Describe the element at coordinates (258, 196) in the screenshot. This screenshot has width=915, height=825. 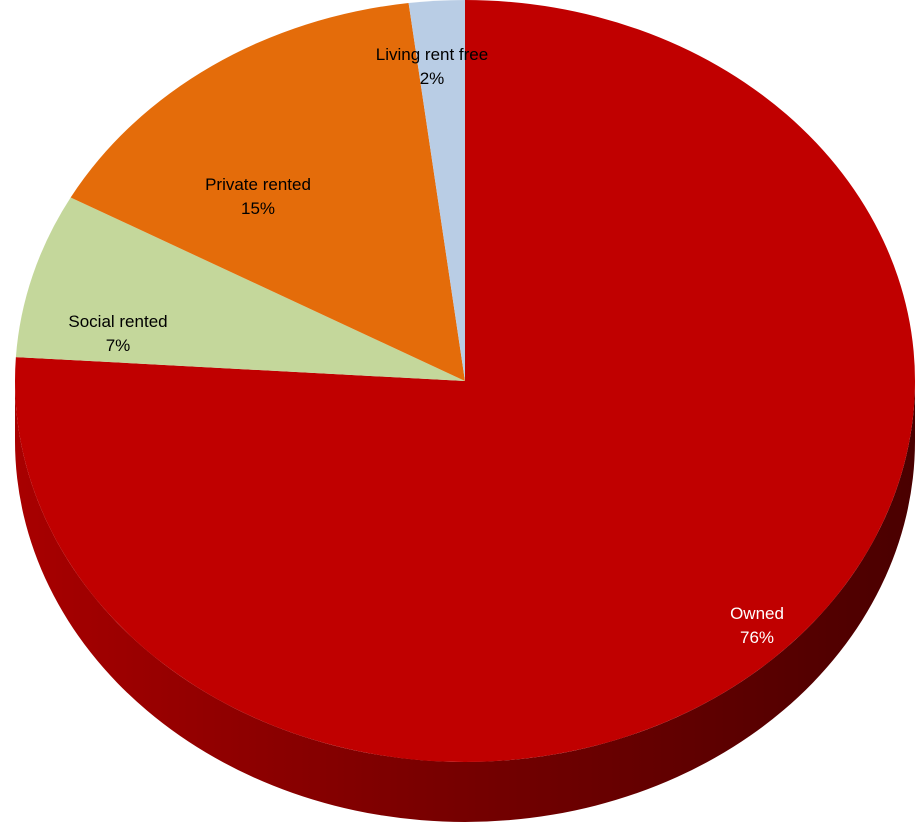
I see `data-label: Private rented 15%` at that location.